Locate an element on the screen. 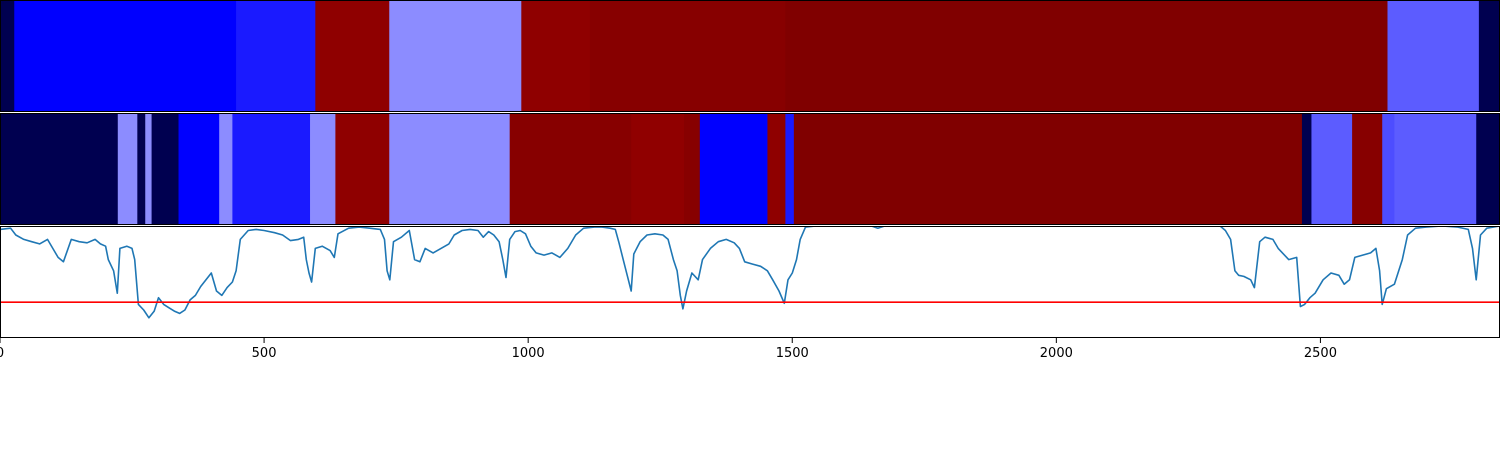  x-tick-label-2000: 2000 is located at coordinates (1056, 353).